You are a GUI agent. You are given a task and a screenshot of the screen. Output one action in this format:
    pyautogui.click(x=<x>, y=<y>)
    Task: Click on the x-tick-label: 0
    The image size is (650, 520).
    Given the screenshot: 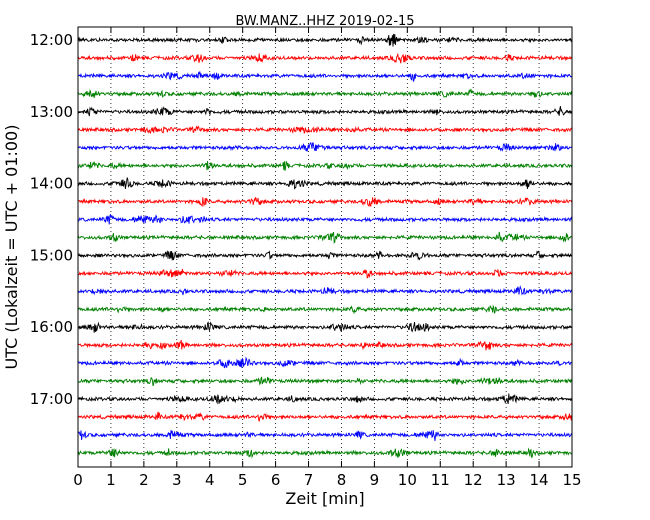 What is the action you would take?
    pyautogui.click(x=78, y=480)
    